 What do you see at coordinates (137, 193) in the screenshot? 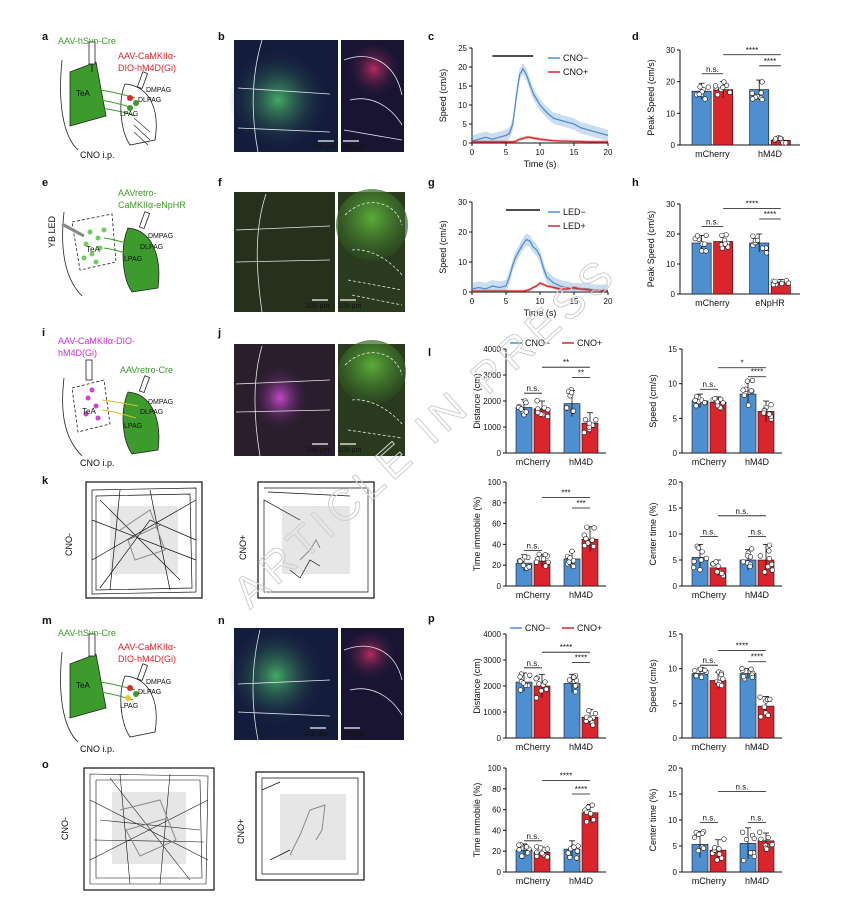
I see `virus-label-1: AAVretro-` at bounding box center [137, 193].